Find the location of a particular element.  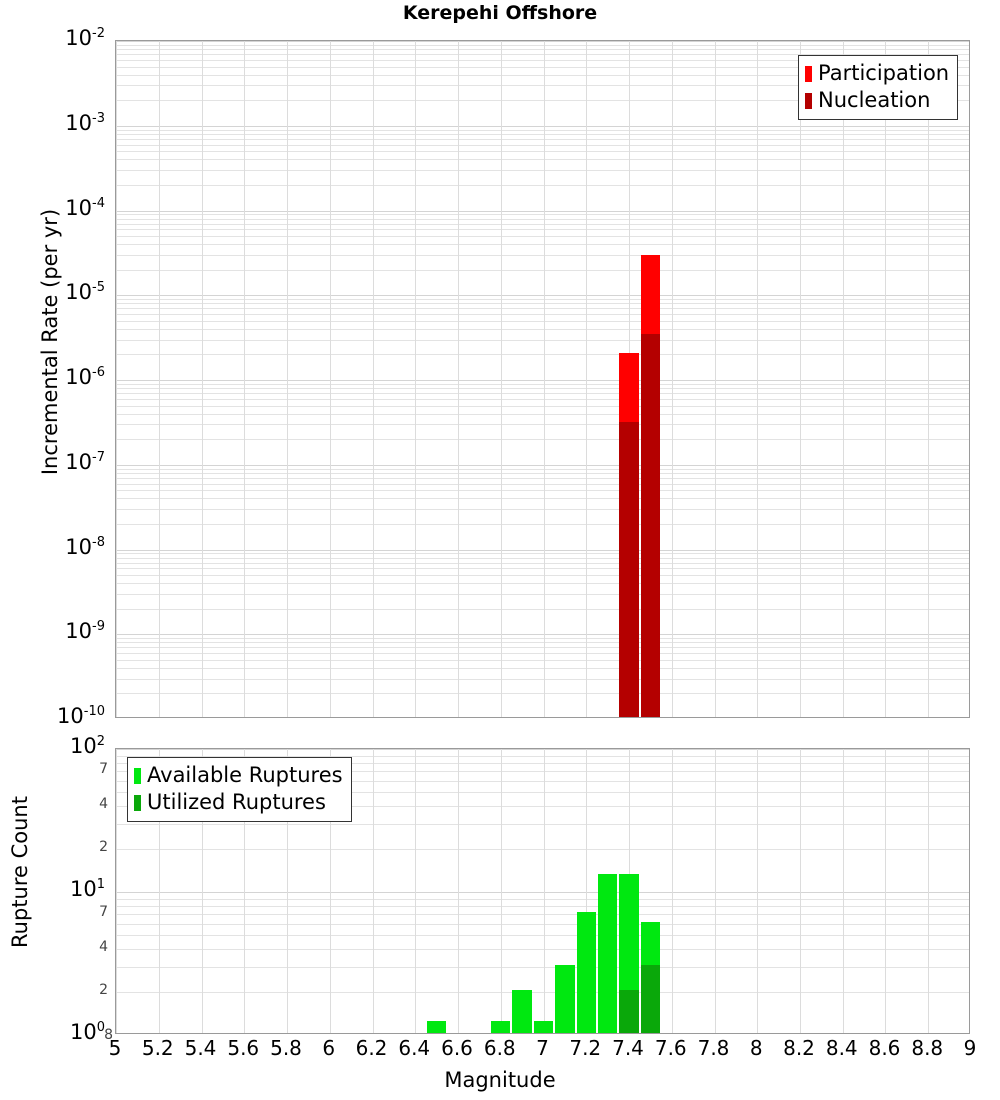

bar-nucleation-7.4 is located at coordinates (629, 569).